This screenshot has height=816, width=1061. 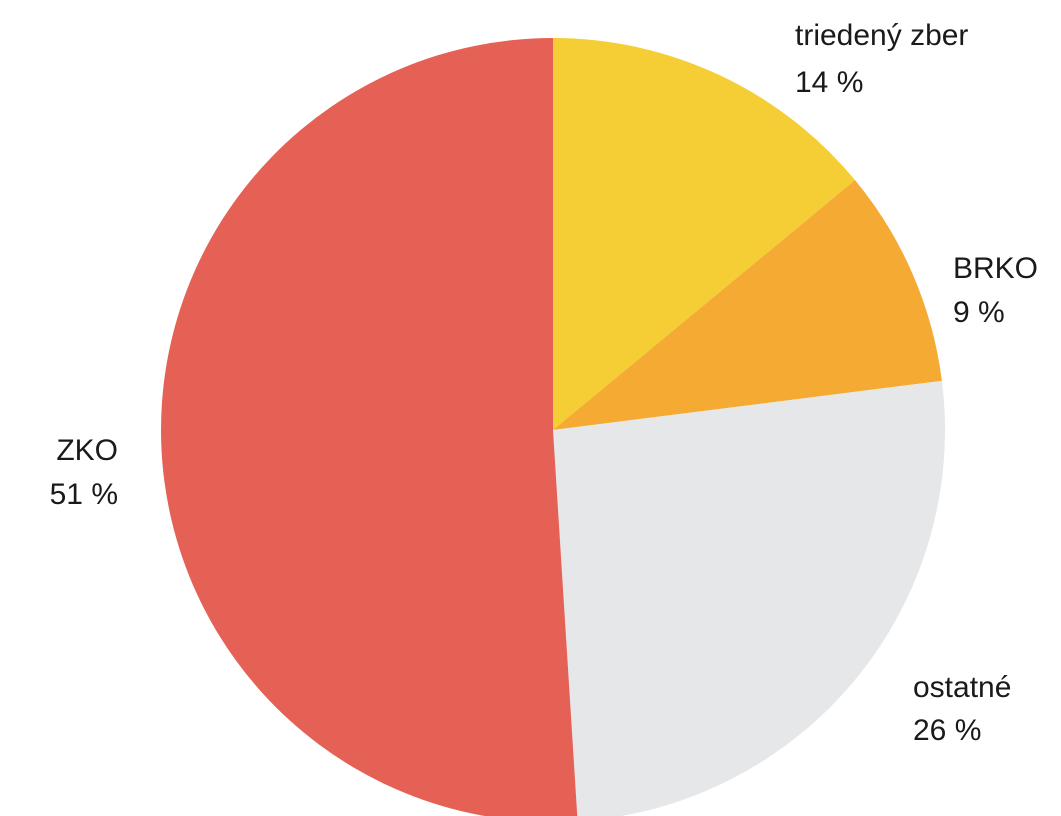 I want to click on slice-label-triedeny-zber: triedený zber, so click(x=881, y=35).